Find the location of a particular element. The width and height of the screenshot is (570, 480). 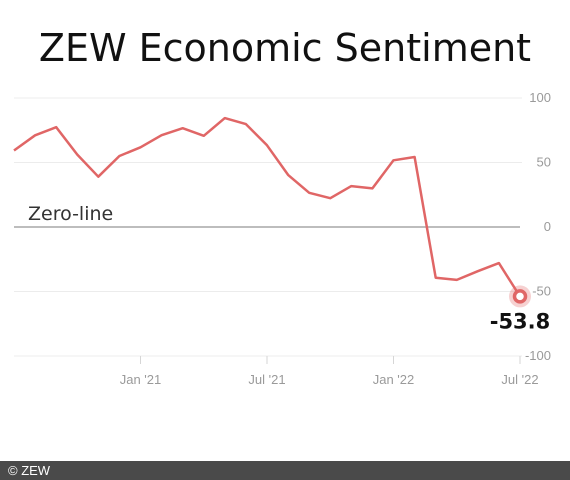

x-tick-label: Jan '22 is located at coordinates (394, 379).